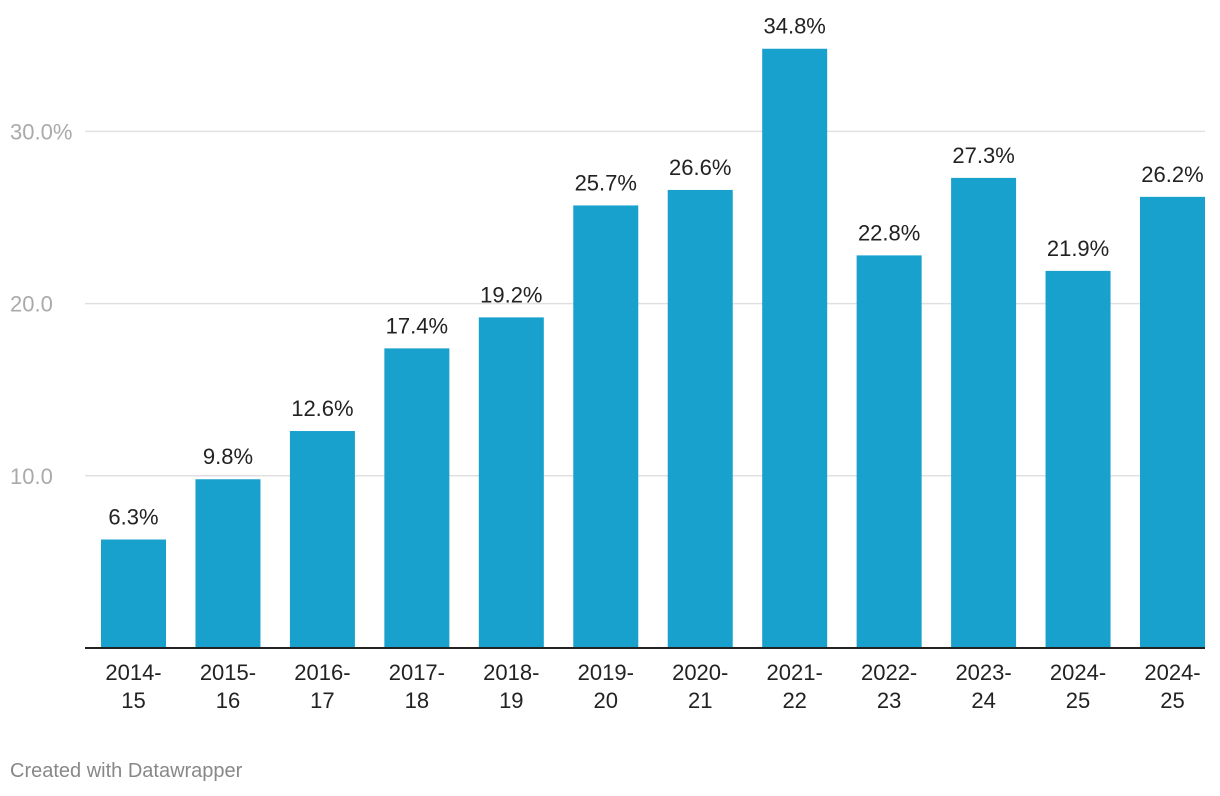 This screenshot has width=1220, height=796. Describe the element at coordinates (983, 686) in the screenshot. I see `x-tick-label: 2023-24` at that location.